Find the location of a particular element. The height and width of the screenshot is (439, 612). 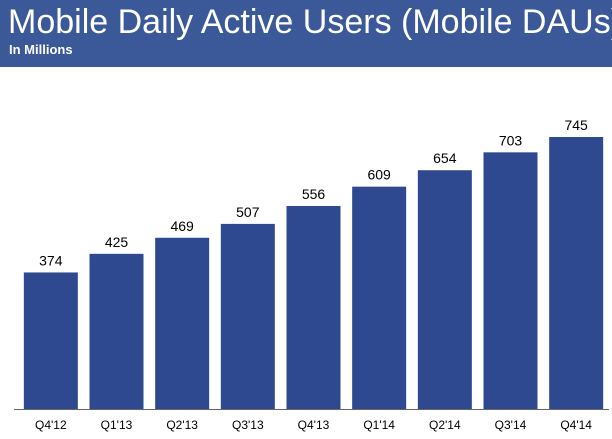

data-label-4: 556 is located at coordinates (314, 194).